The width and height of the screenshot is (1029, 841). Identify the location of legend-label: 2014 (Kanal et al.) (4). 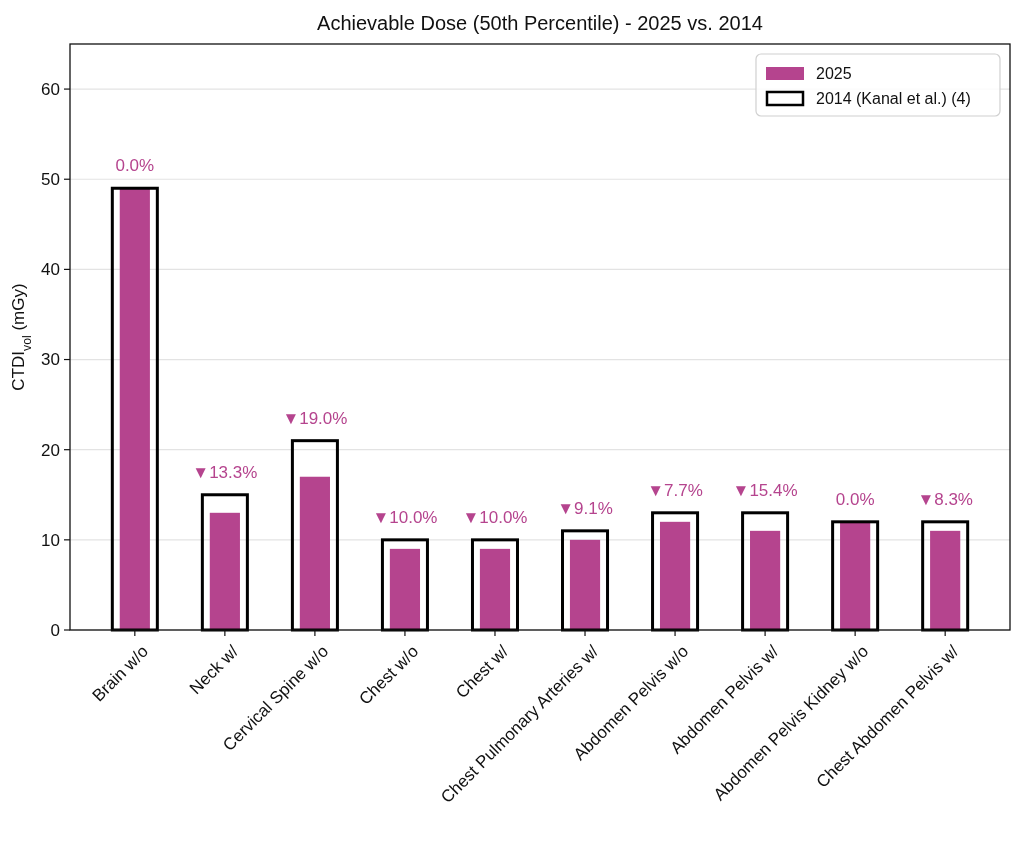
(893, 98).